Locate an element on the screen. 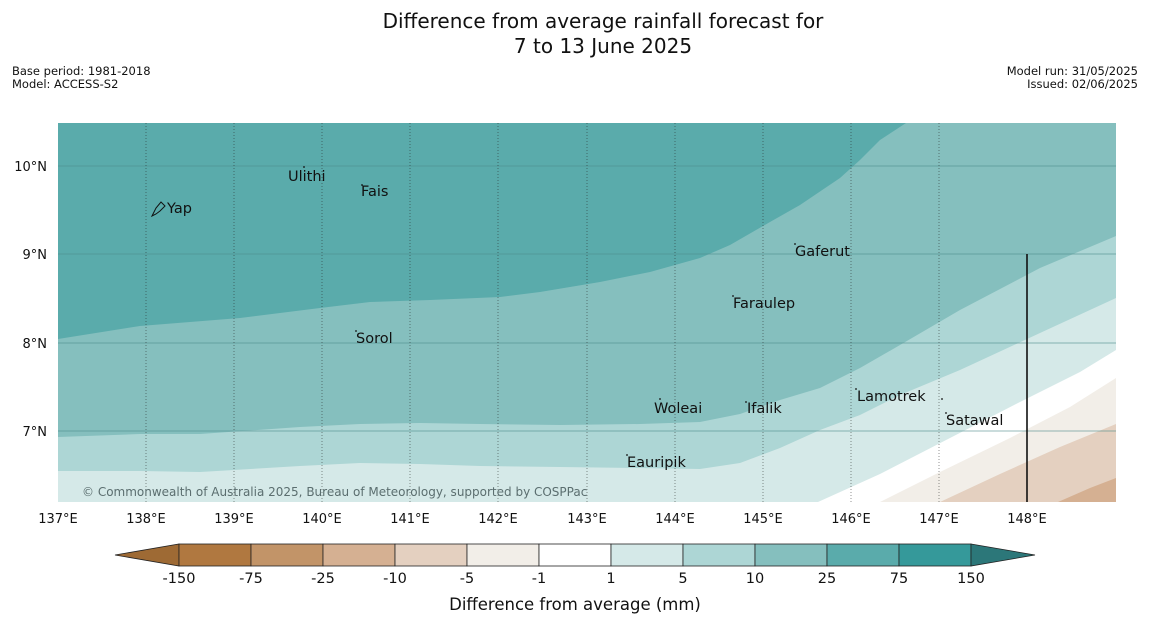  colorbar-label: 5 is located at coordinates (682, 579).